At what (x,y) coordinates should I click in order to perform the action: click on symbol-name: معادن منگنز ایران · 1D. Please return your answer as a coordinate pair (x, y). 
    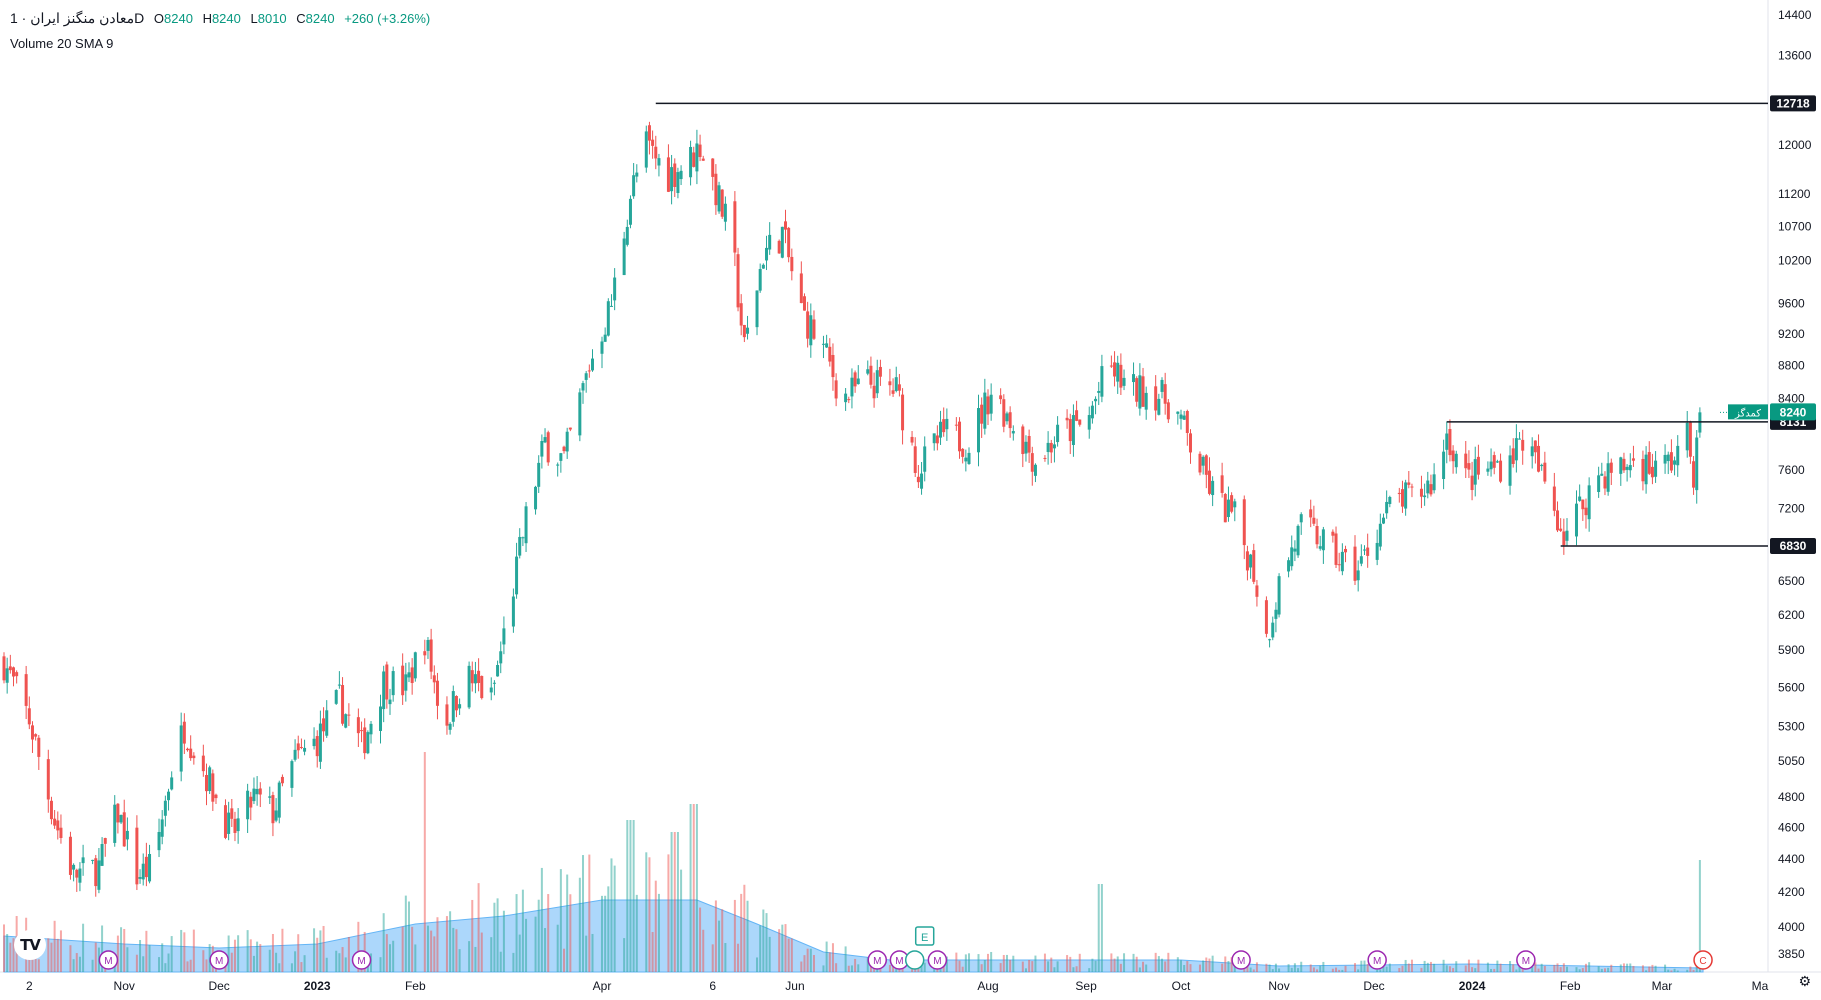
    Looking at the image, I should click on (77, 18).